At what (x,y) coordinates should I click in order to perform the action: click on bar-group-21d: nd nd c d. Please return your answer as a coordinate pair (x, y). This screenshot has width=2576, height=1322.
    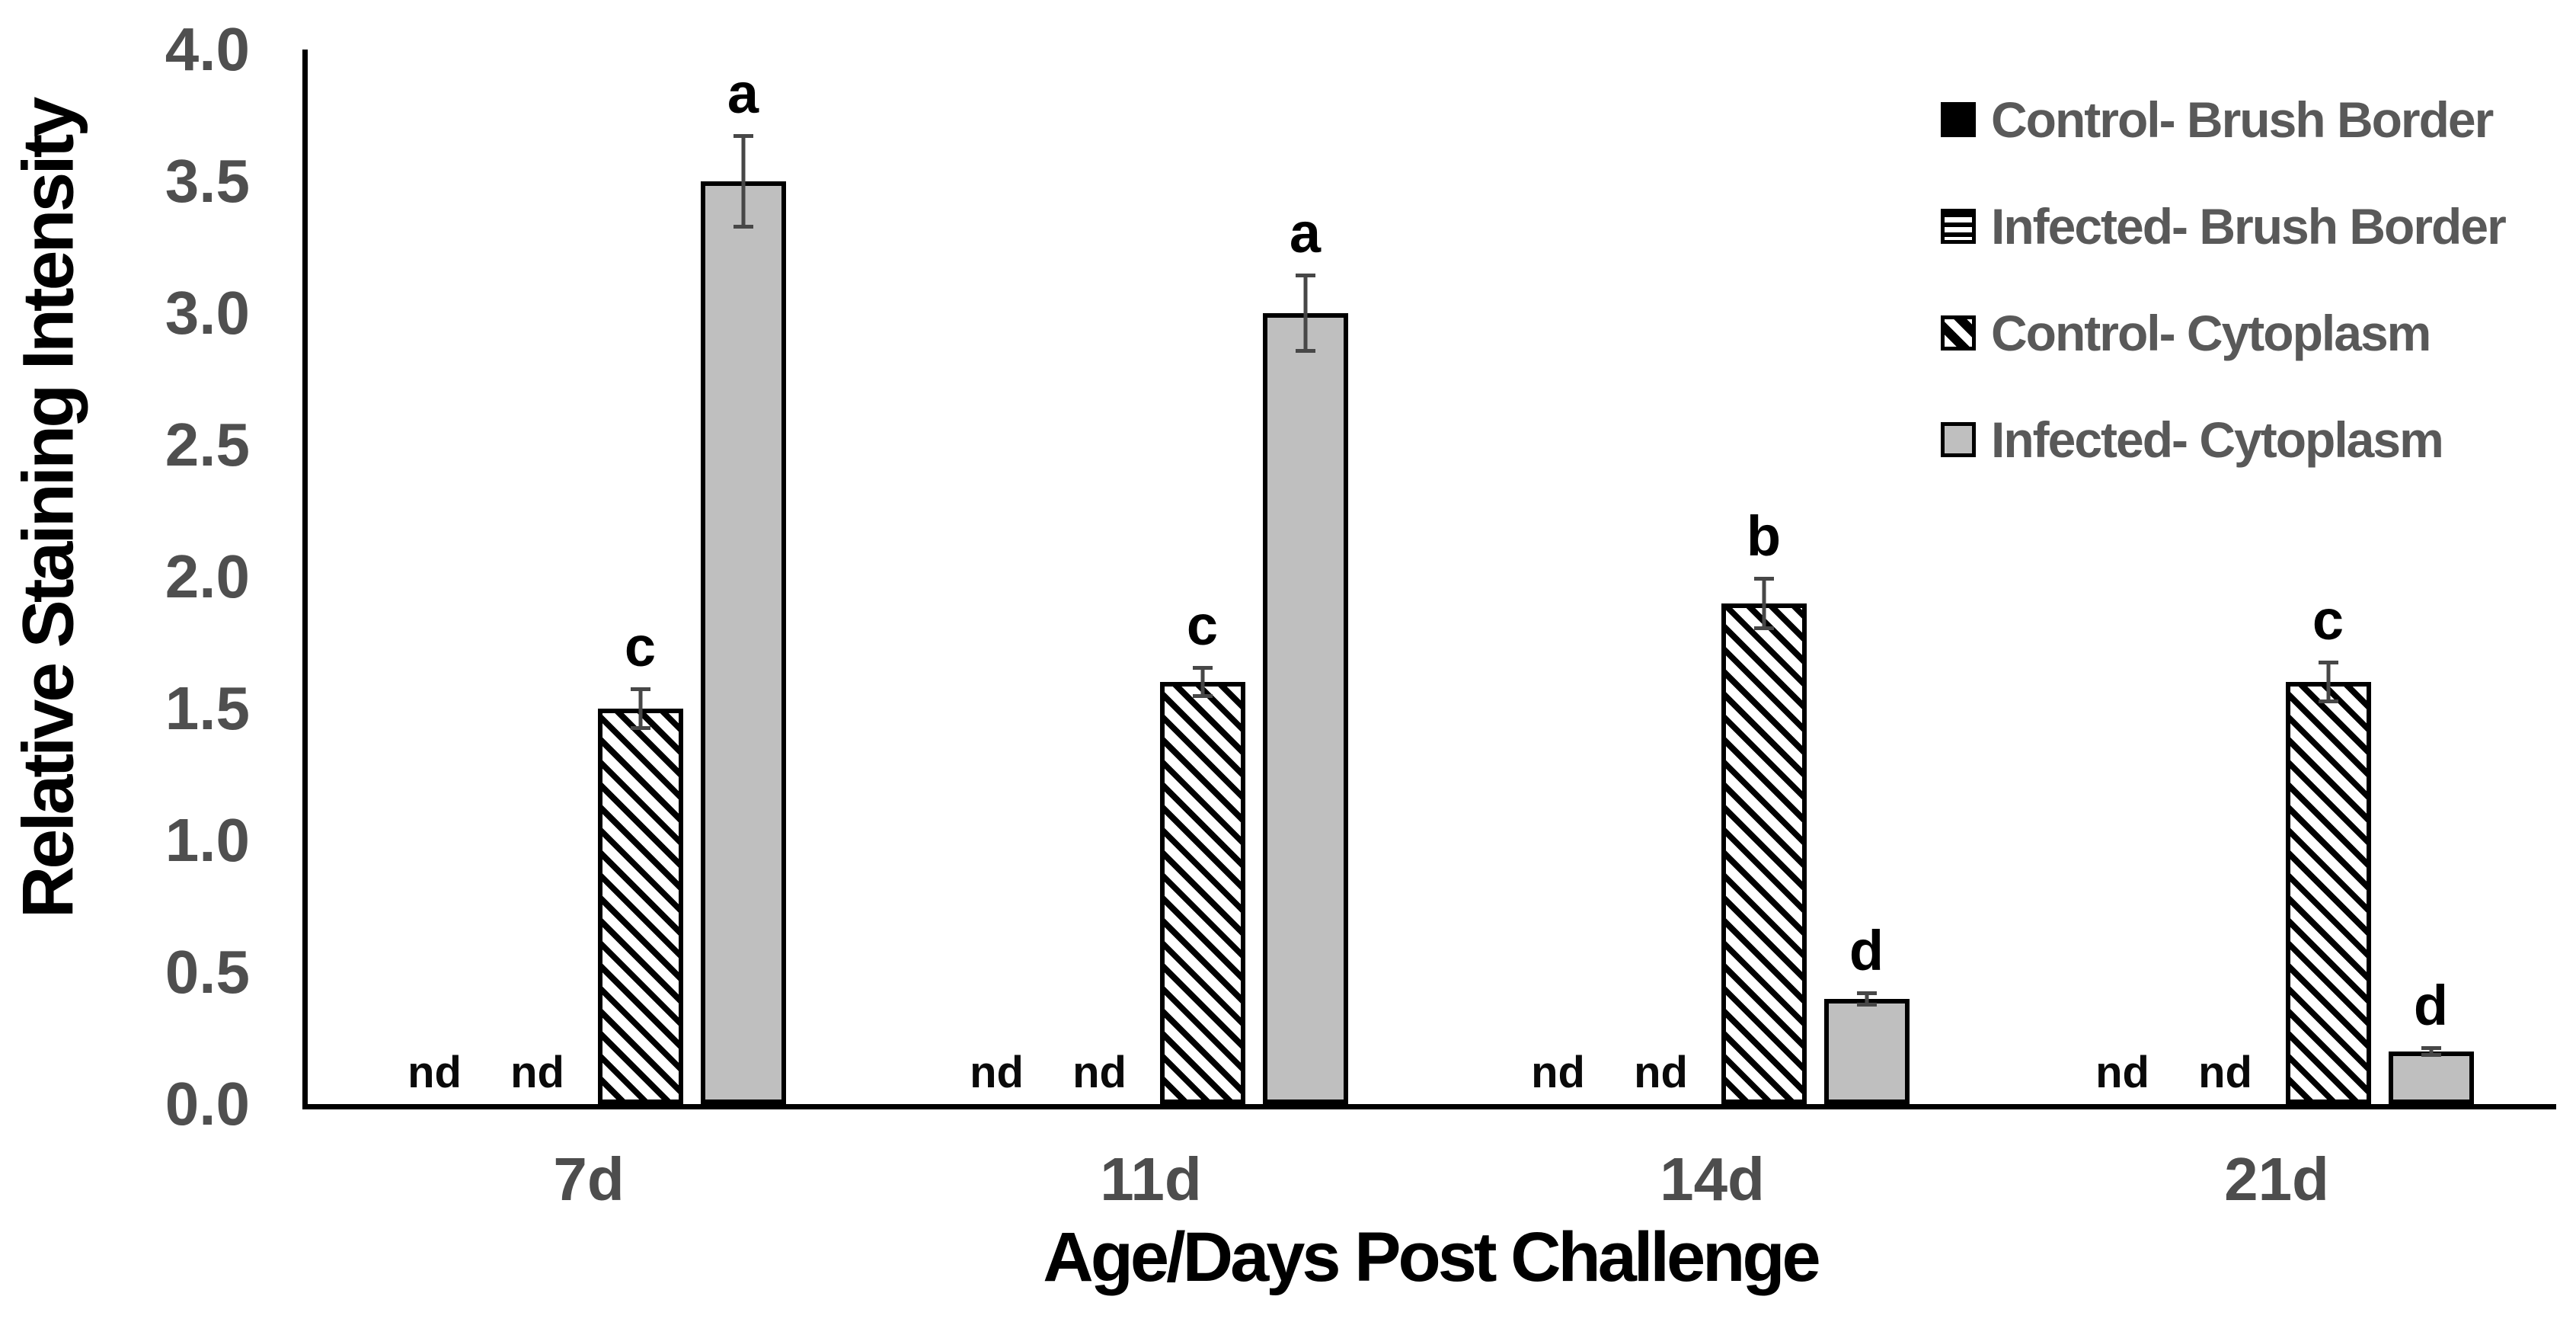
    Looking at the image, I should click on (2277, 577).